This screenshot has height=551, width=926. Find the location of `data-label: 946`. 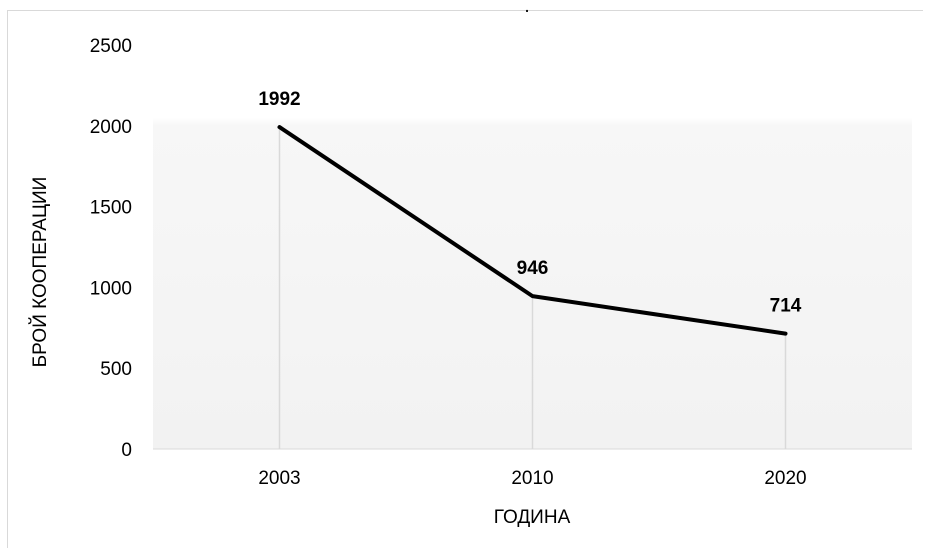

data-label: 946 is located at coordinates (533, 268).